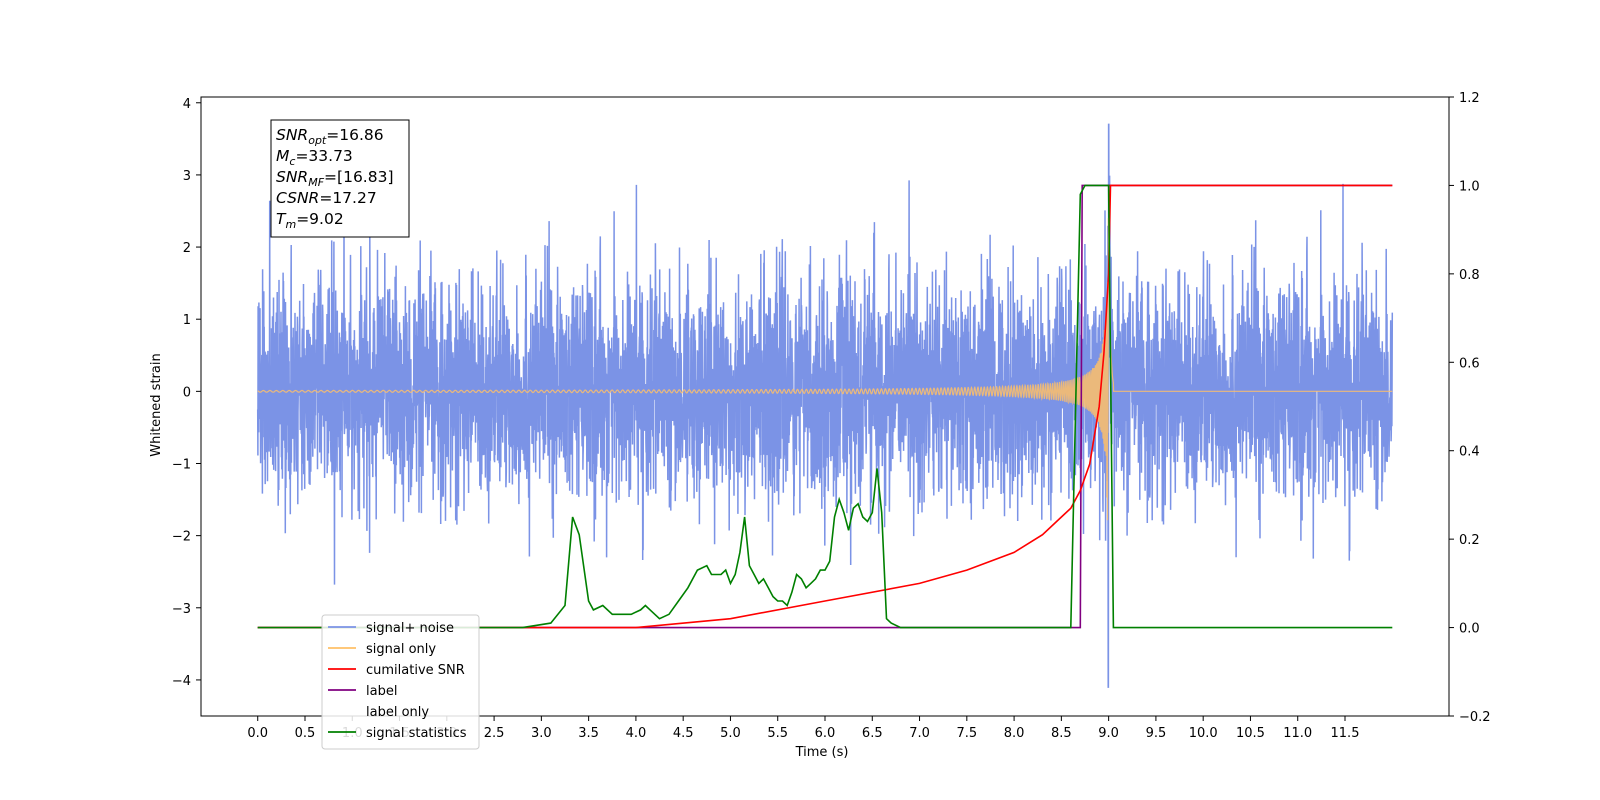 The width and height of the screenshot is (1600, 800). I want to click on y-tick-label: −3, so click(181, 609).